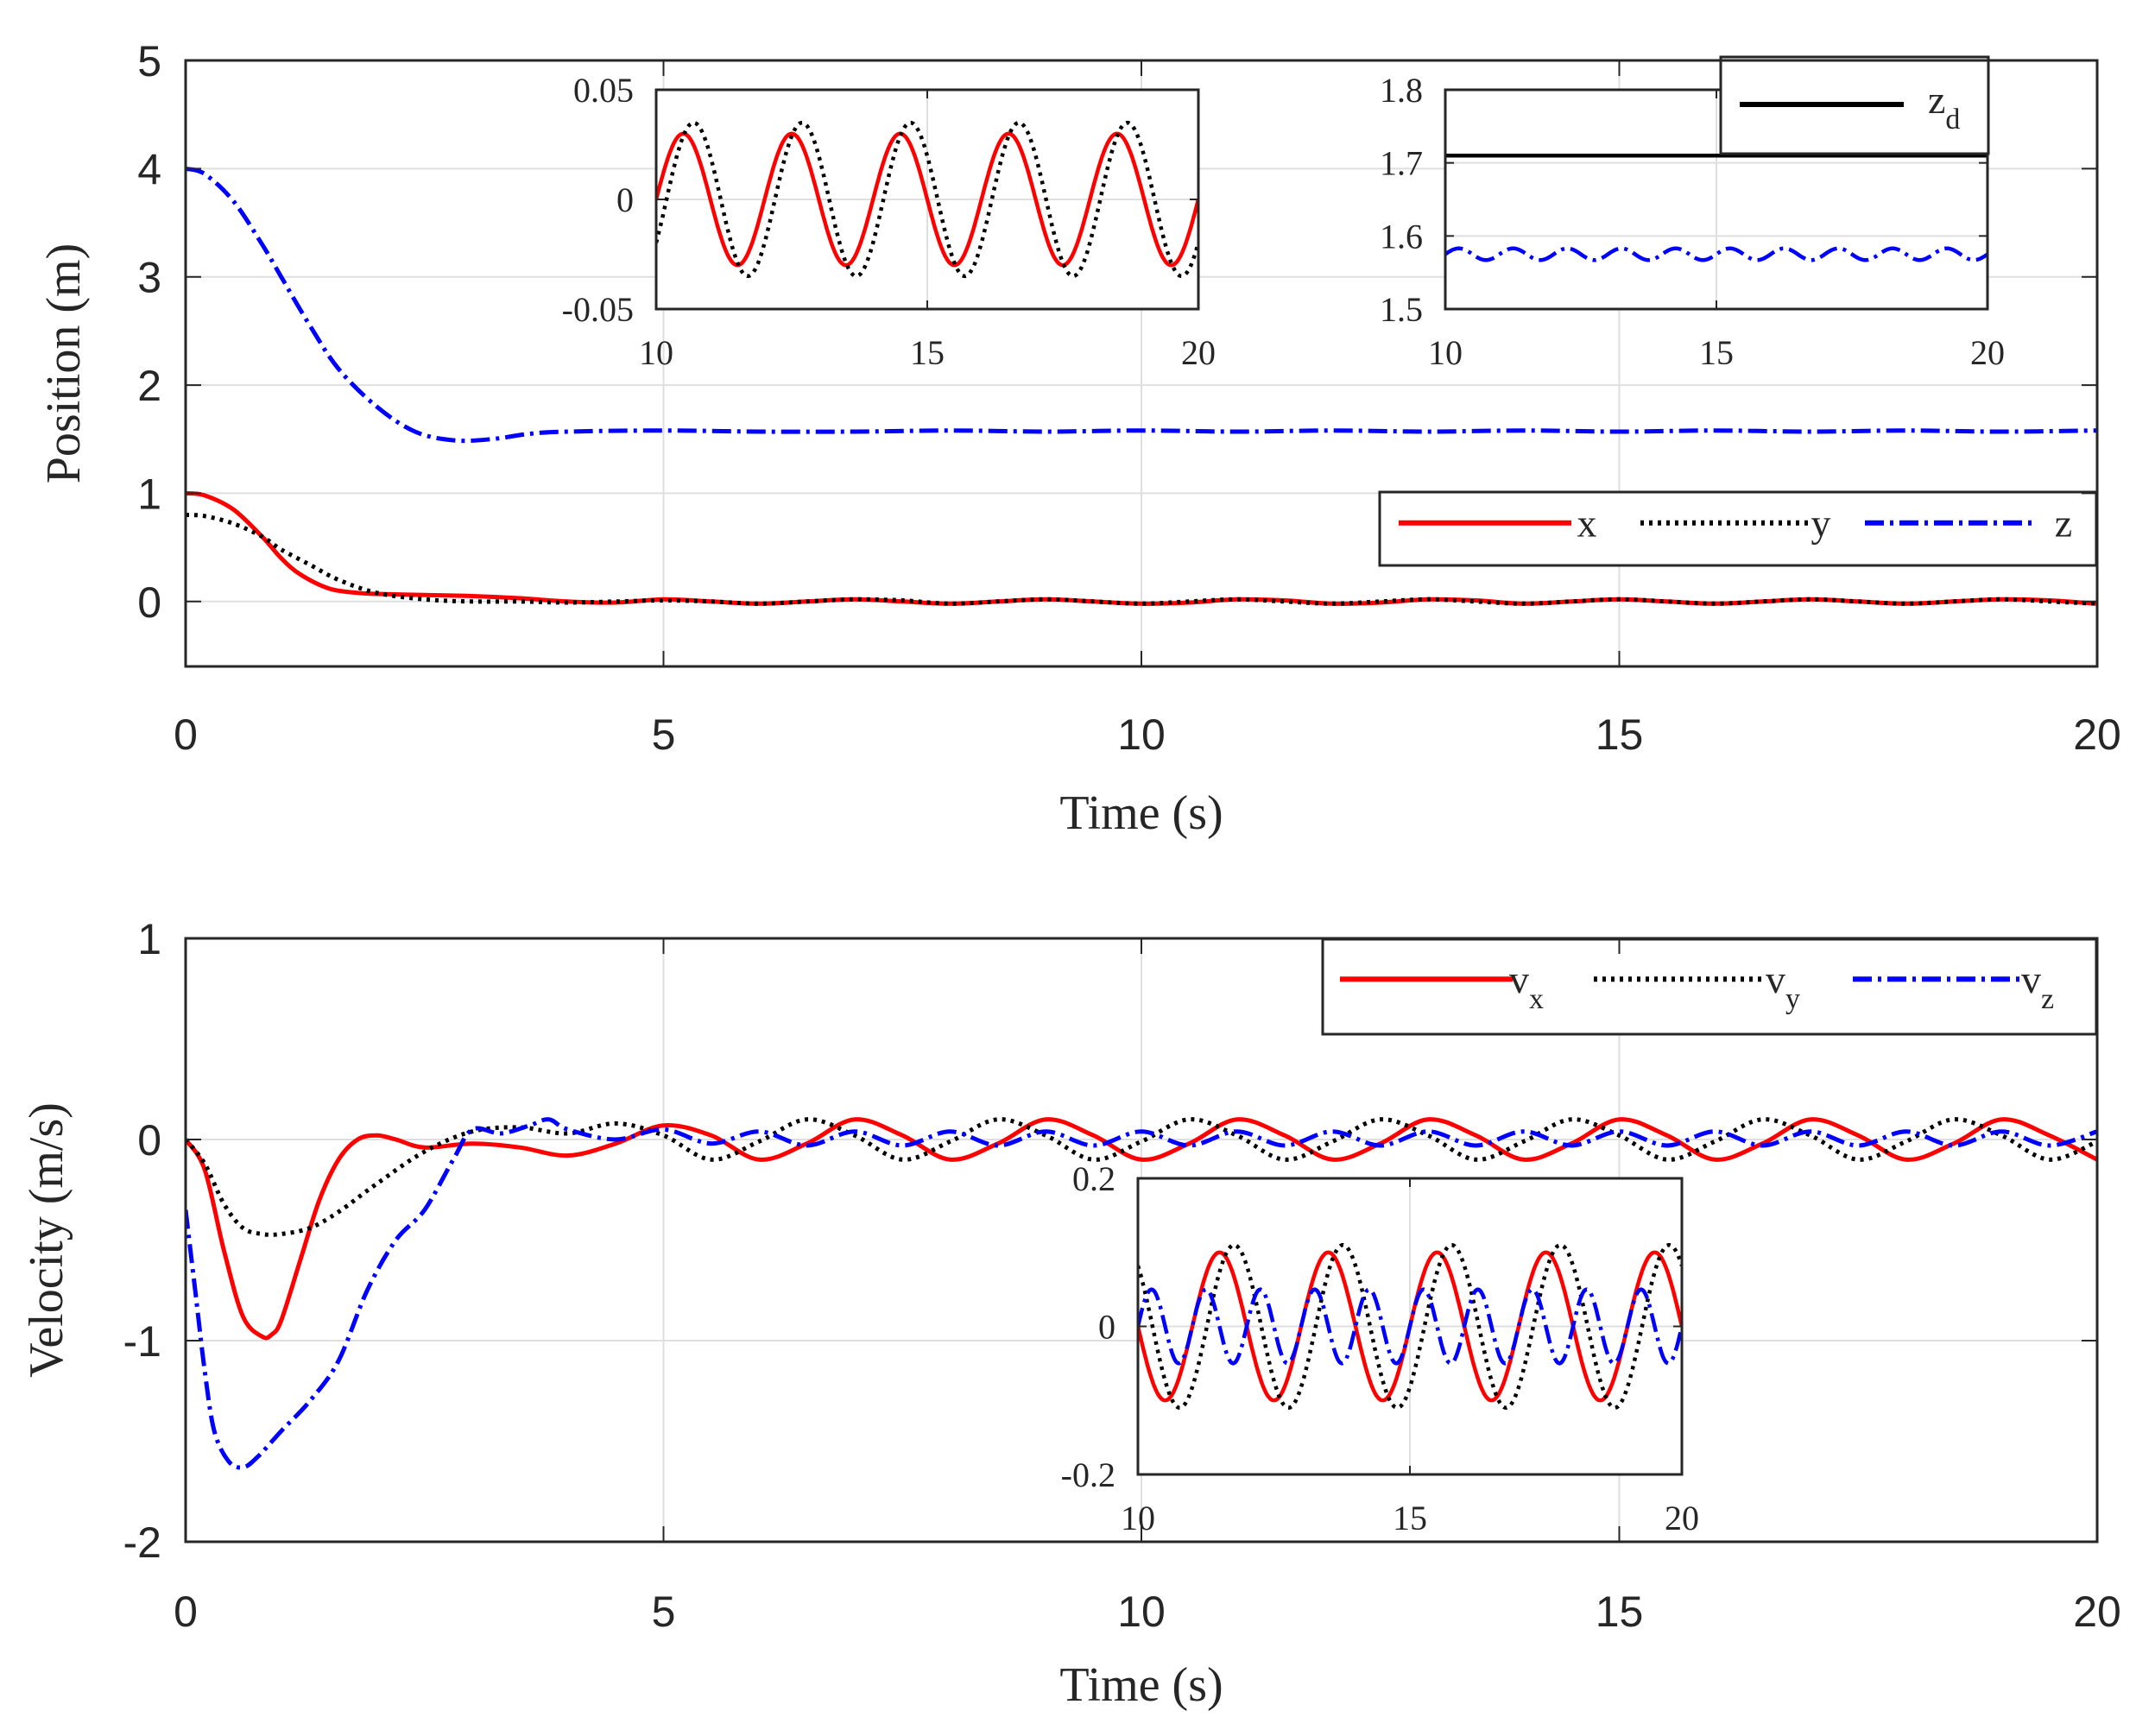 The height and width of the screenshot is (1736, 2155). I want to click on position-legend-label-y: y, so click(1821, 524).